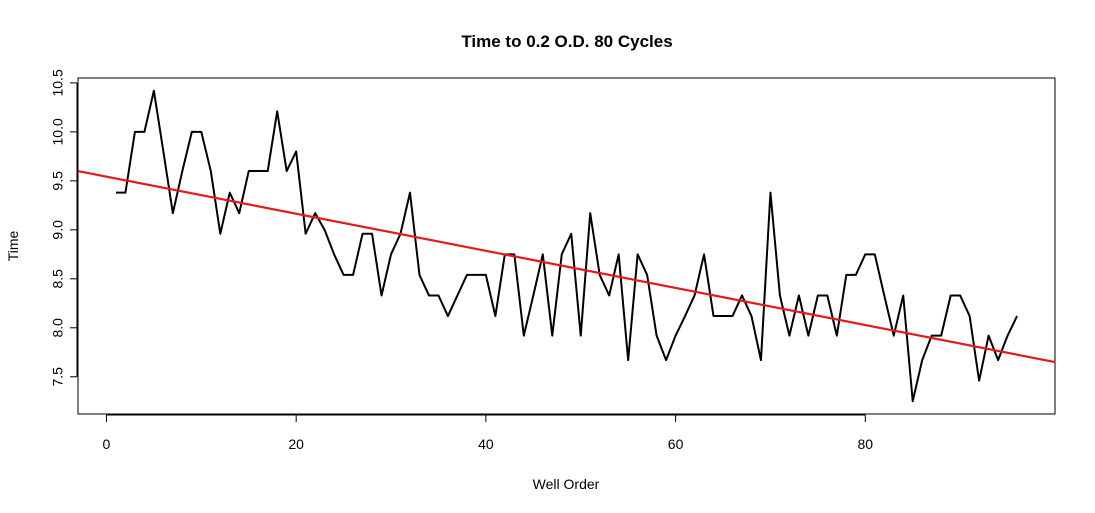 The height and width of the screenshot is (513, 1095). Describe the element at coordinates (296, 444) in the screenshot. I see `x-tick-label: 20` at that location.